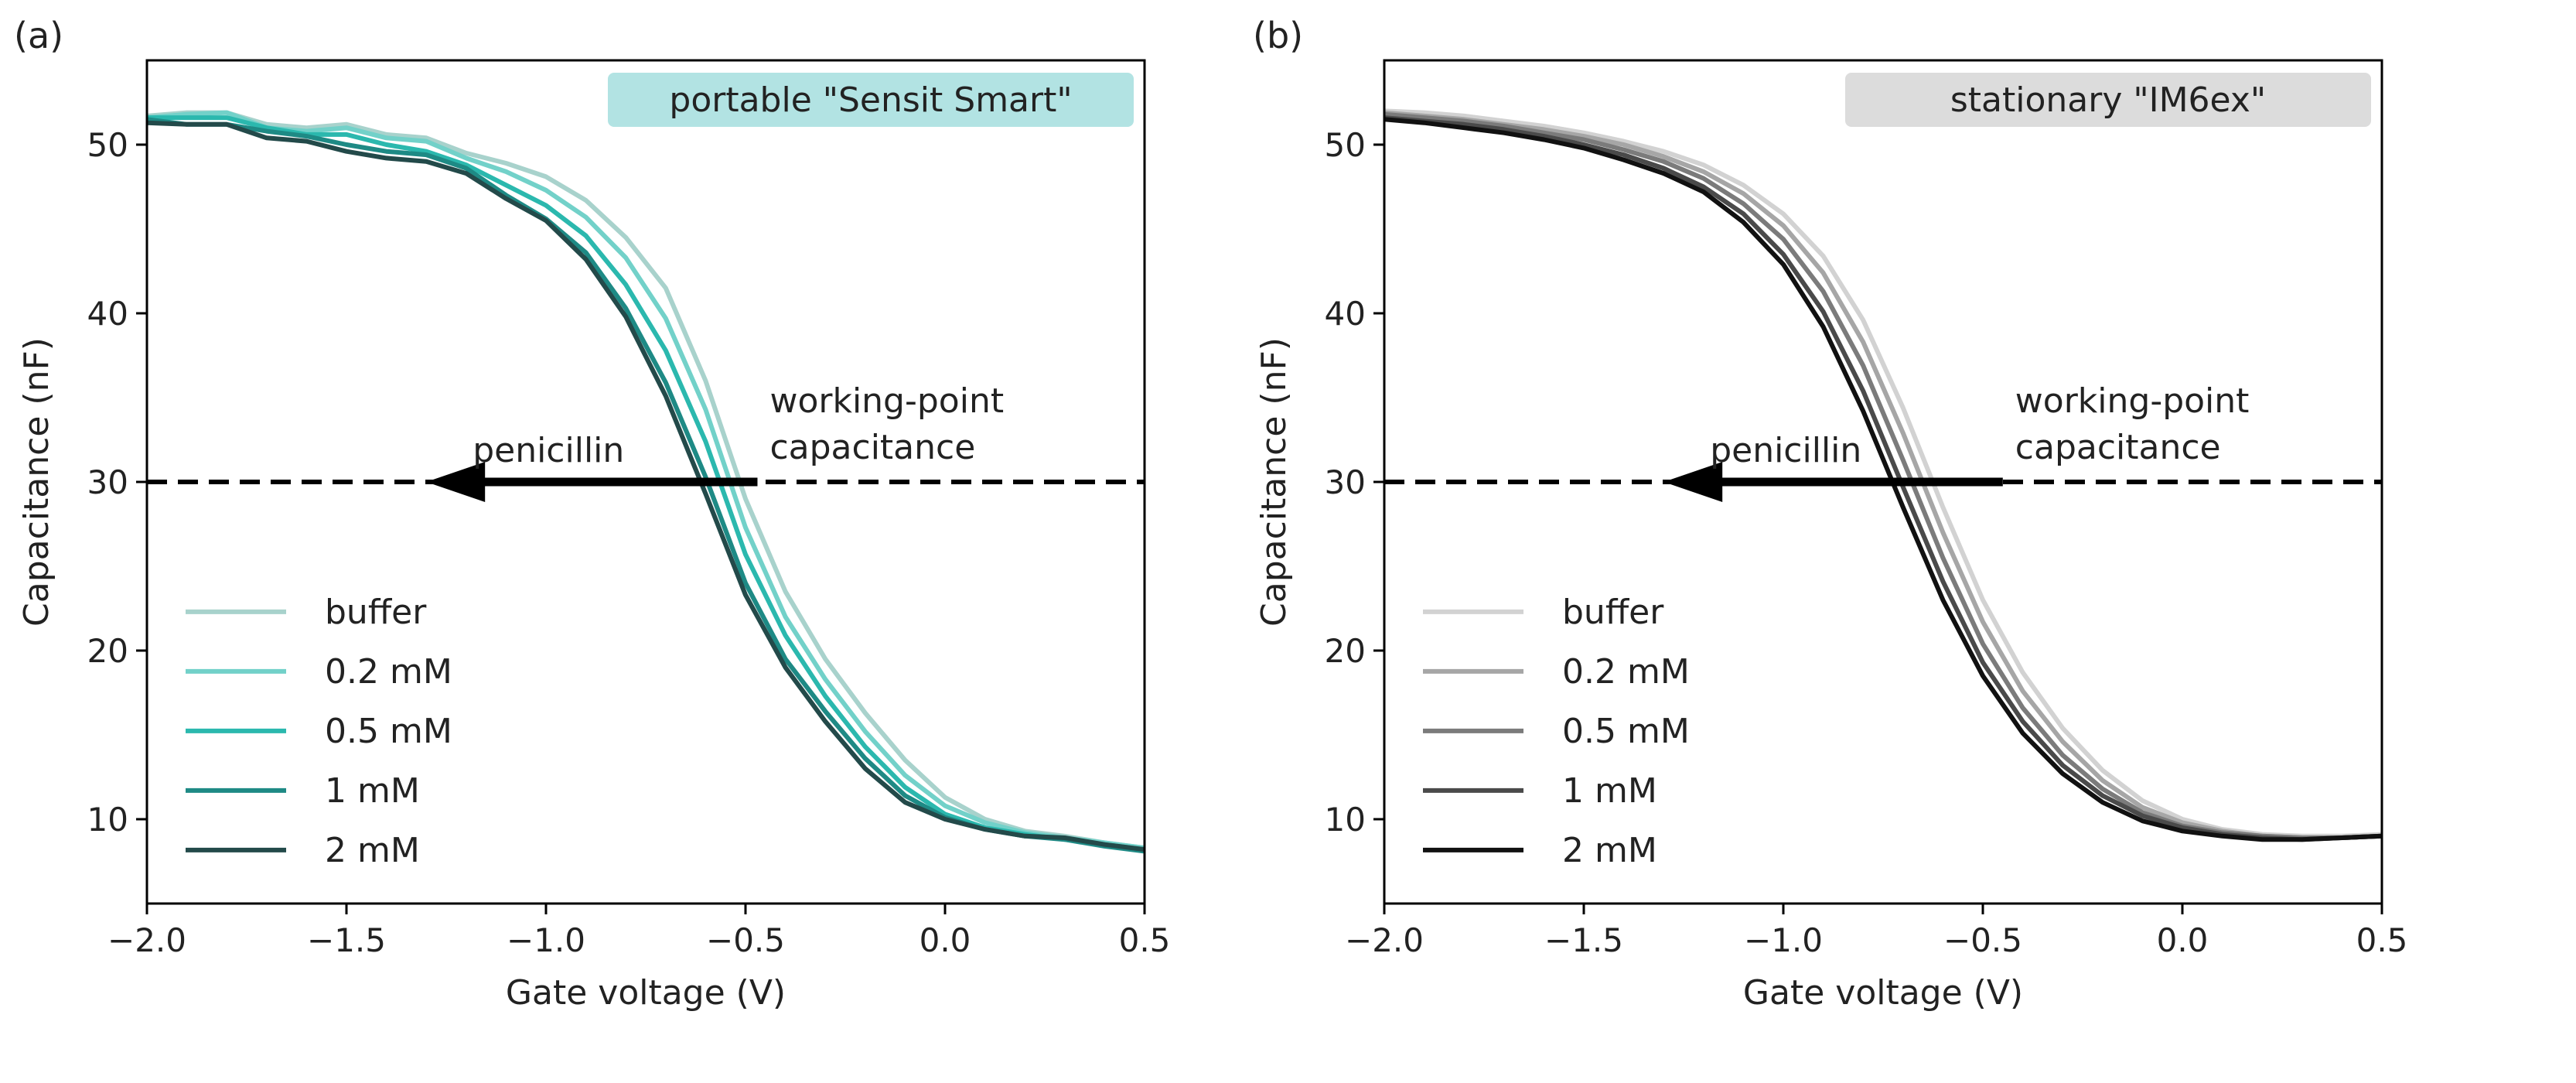 The image size is (2576, 1083). I want to click on instrument-badge-label: portable "Sensit Smart", so click(870, 100).